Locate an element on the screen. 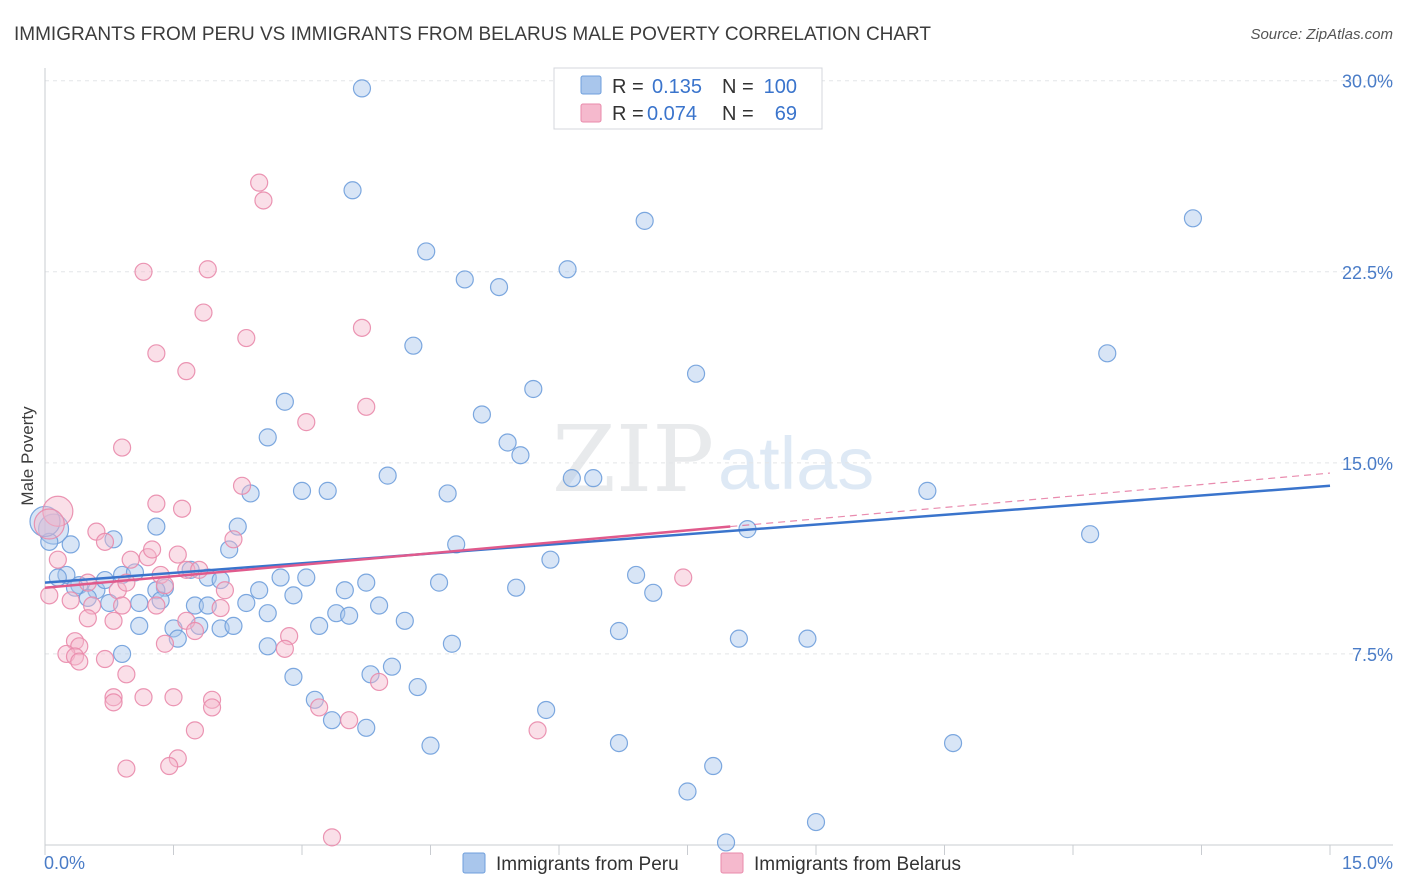 This screenshot has width=1406, height=892. legend-swatch-peru is located at coordinates (591, 85).